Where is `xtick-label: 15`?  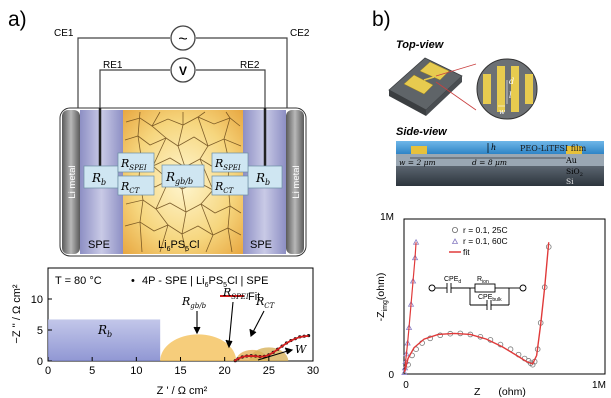
xtick-label: 15 is located at coordinates (180, 371).